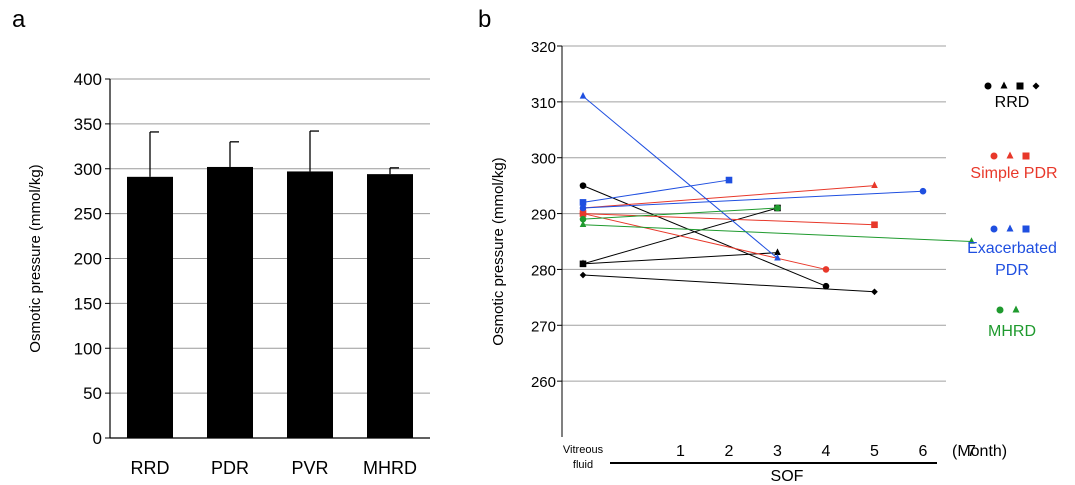 This screenshot has width=1075, height=485. I want to click on y-tick-label: 290, so click(543, 215).